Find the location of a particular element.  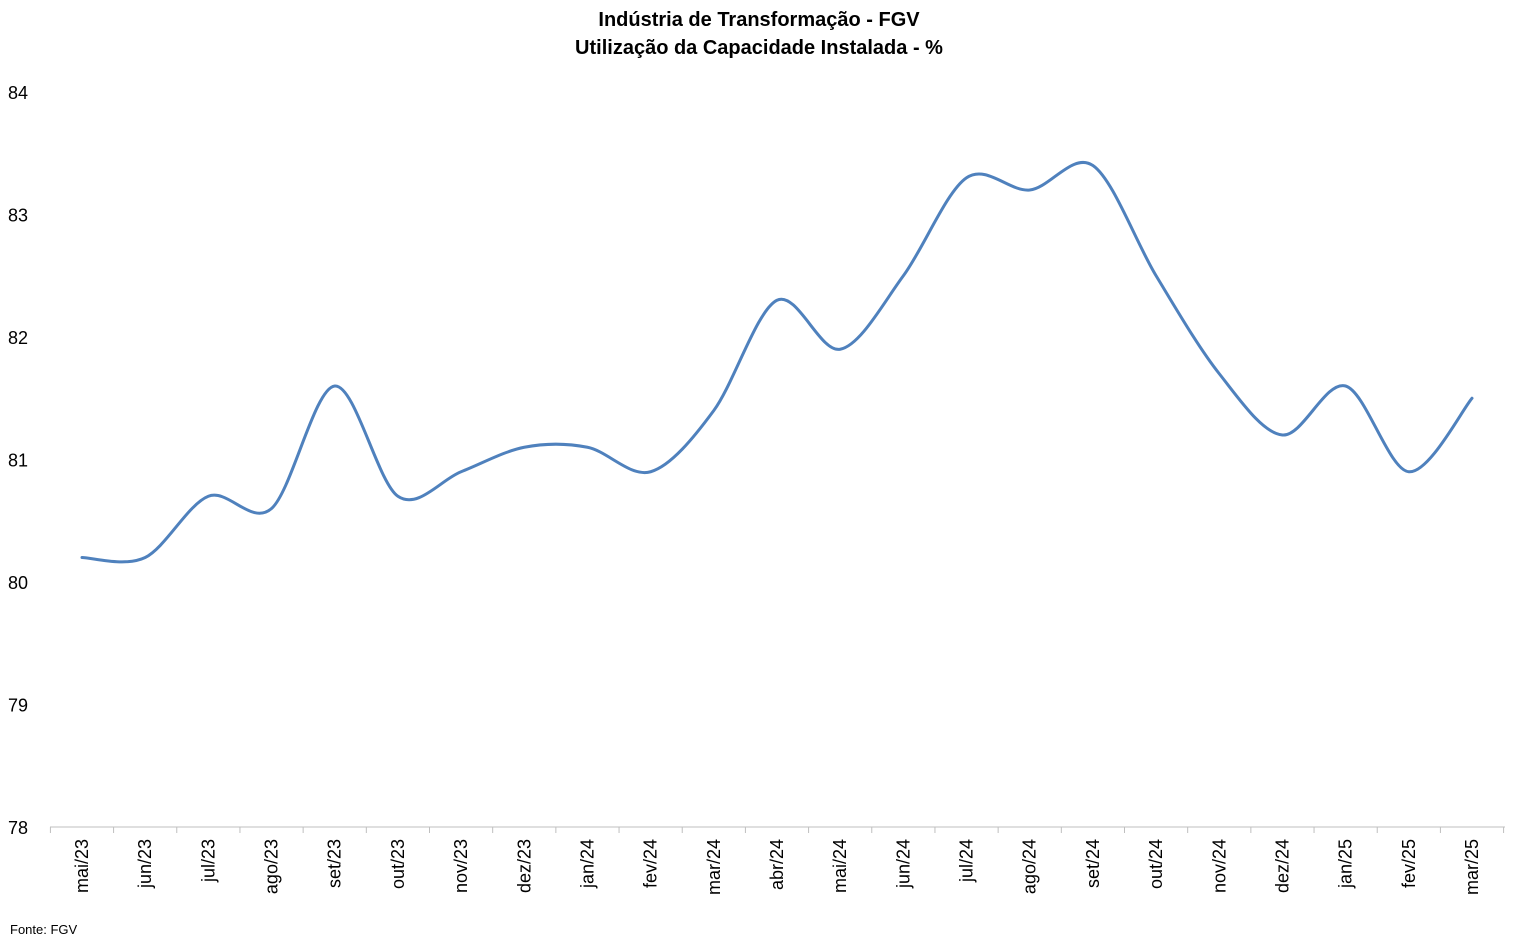

x-tick-label: mar/25 is located at coordinates (1472, 867).